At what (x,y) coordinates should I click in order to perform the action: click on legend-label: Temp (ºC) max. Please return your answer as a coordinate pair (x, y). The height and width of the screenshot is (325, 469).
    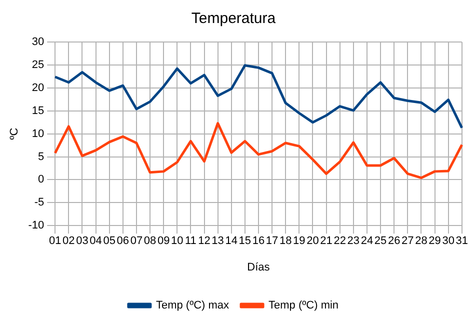
    Looking at the image, I should click on (193, 306).